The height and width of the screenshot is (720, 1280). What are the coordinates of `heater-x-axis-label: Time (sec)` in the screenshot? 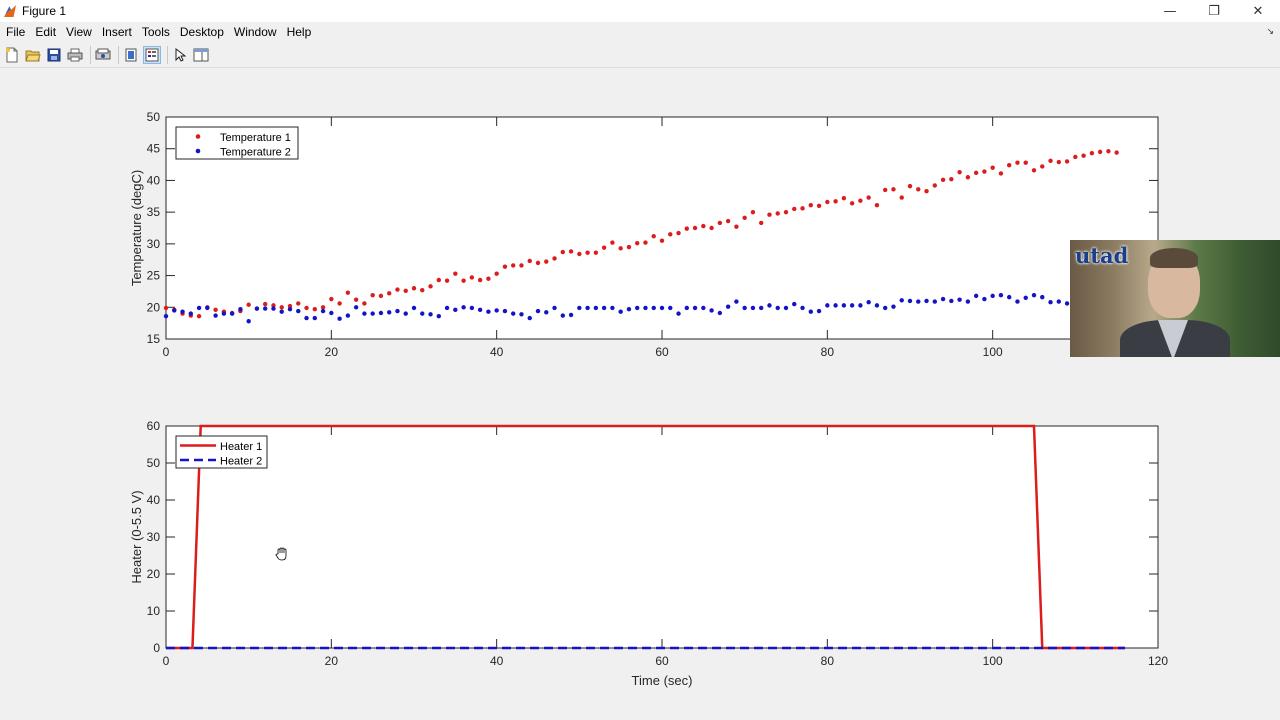 It's located at (662, 680).